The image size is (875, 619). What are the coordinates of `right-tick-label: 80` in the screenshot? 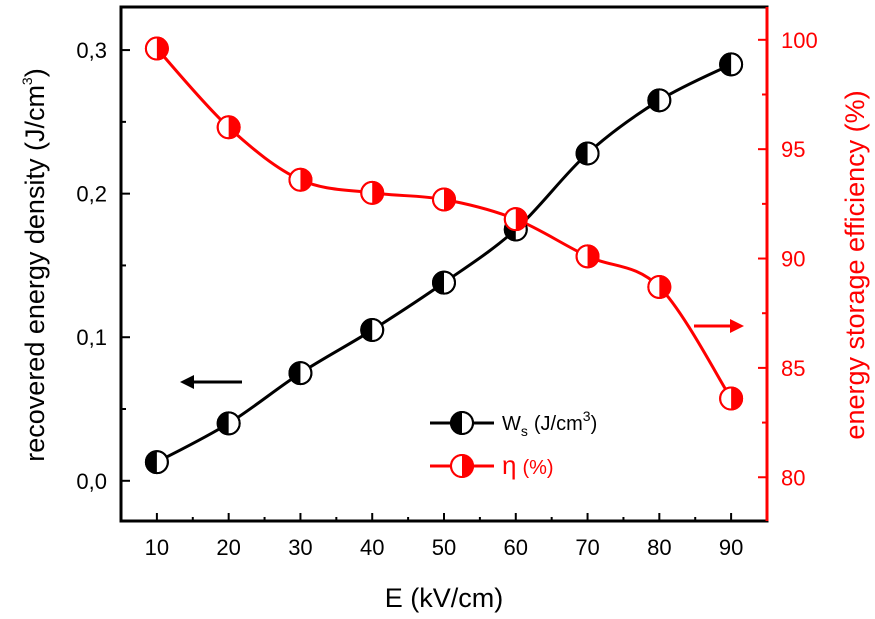 It's located at (793, 477).